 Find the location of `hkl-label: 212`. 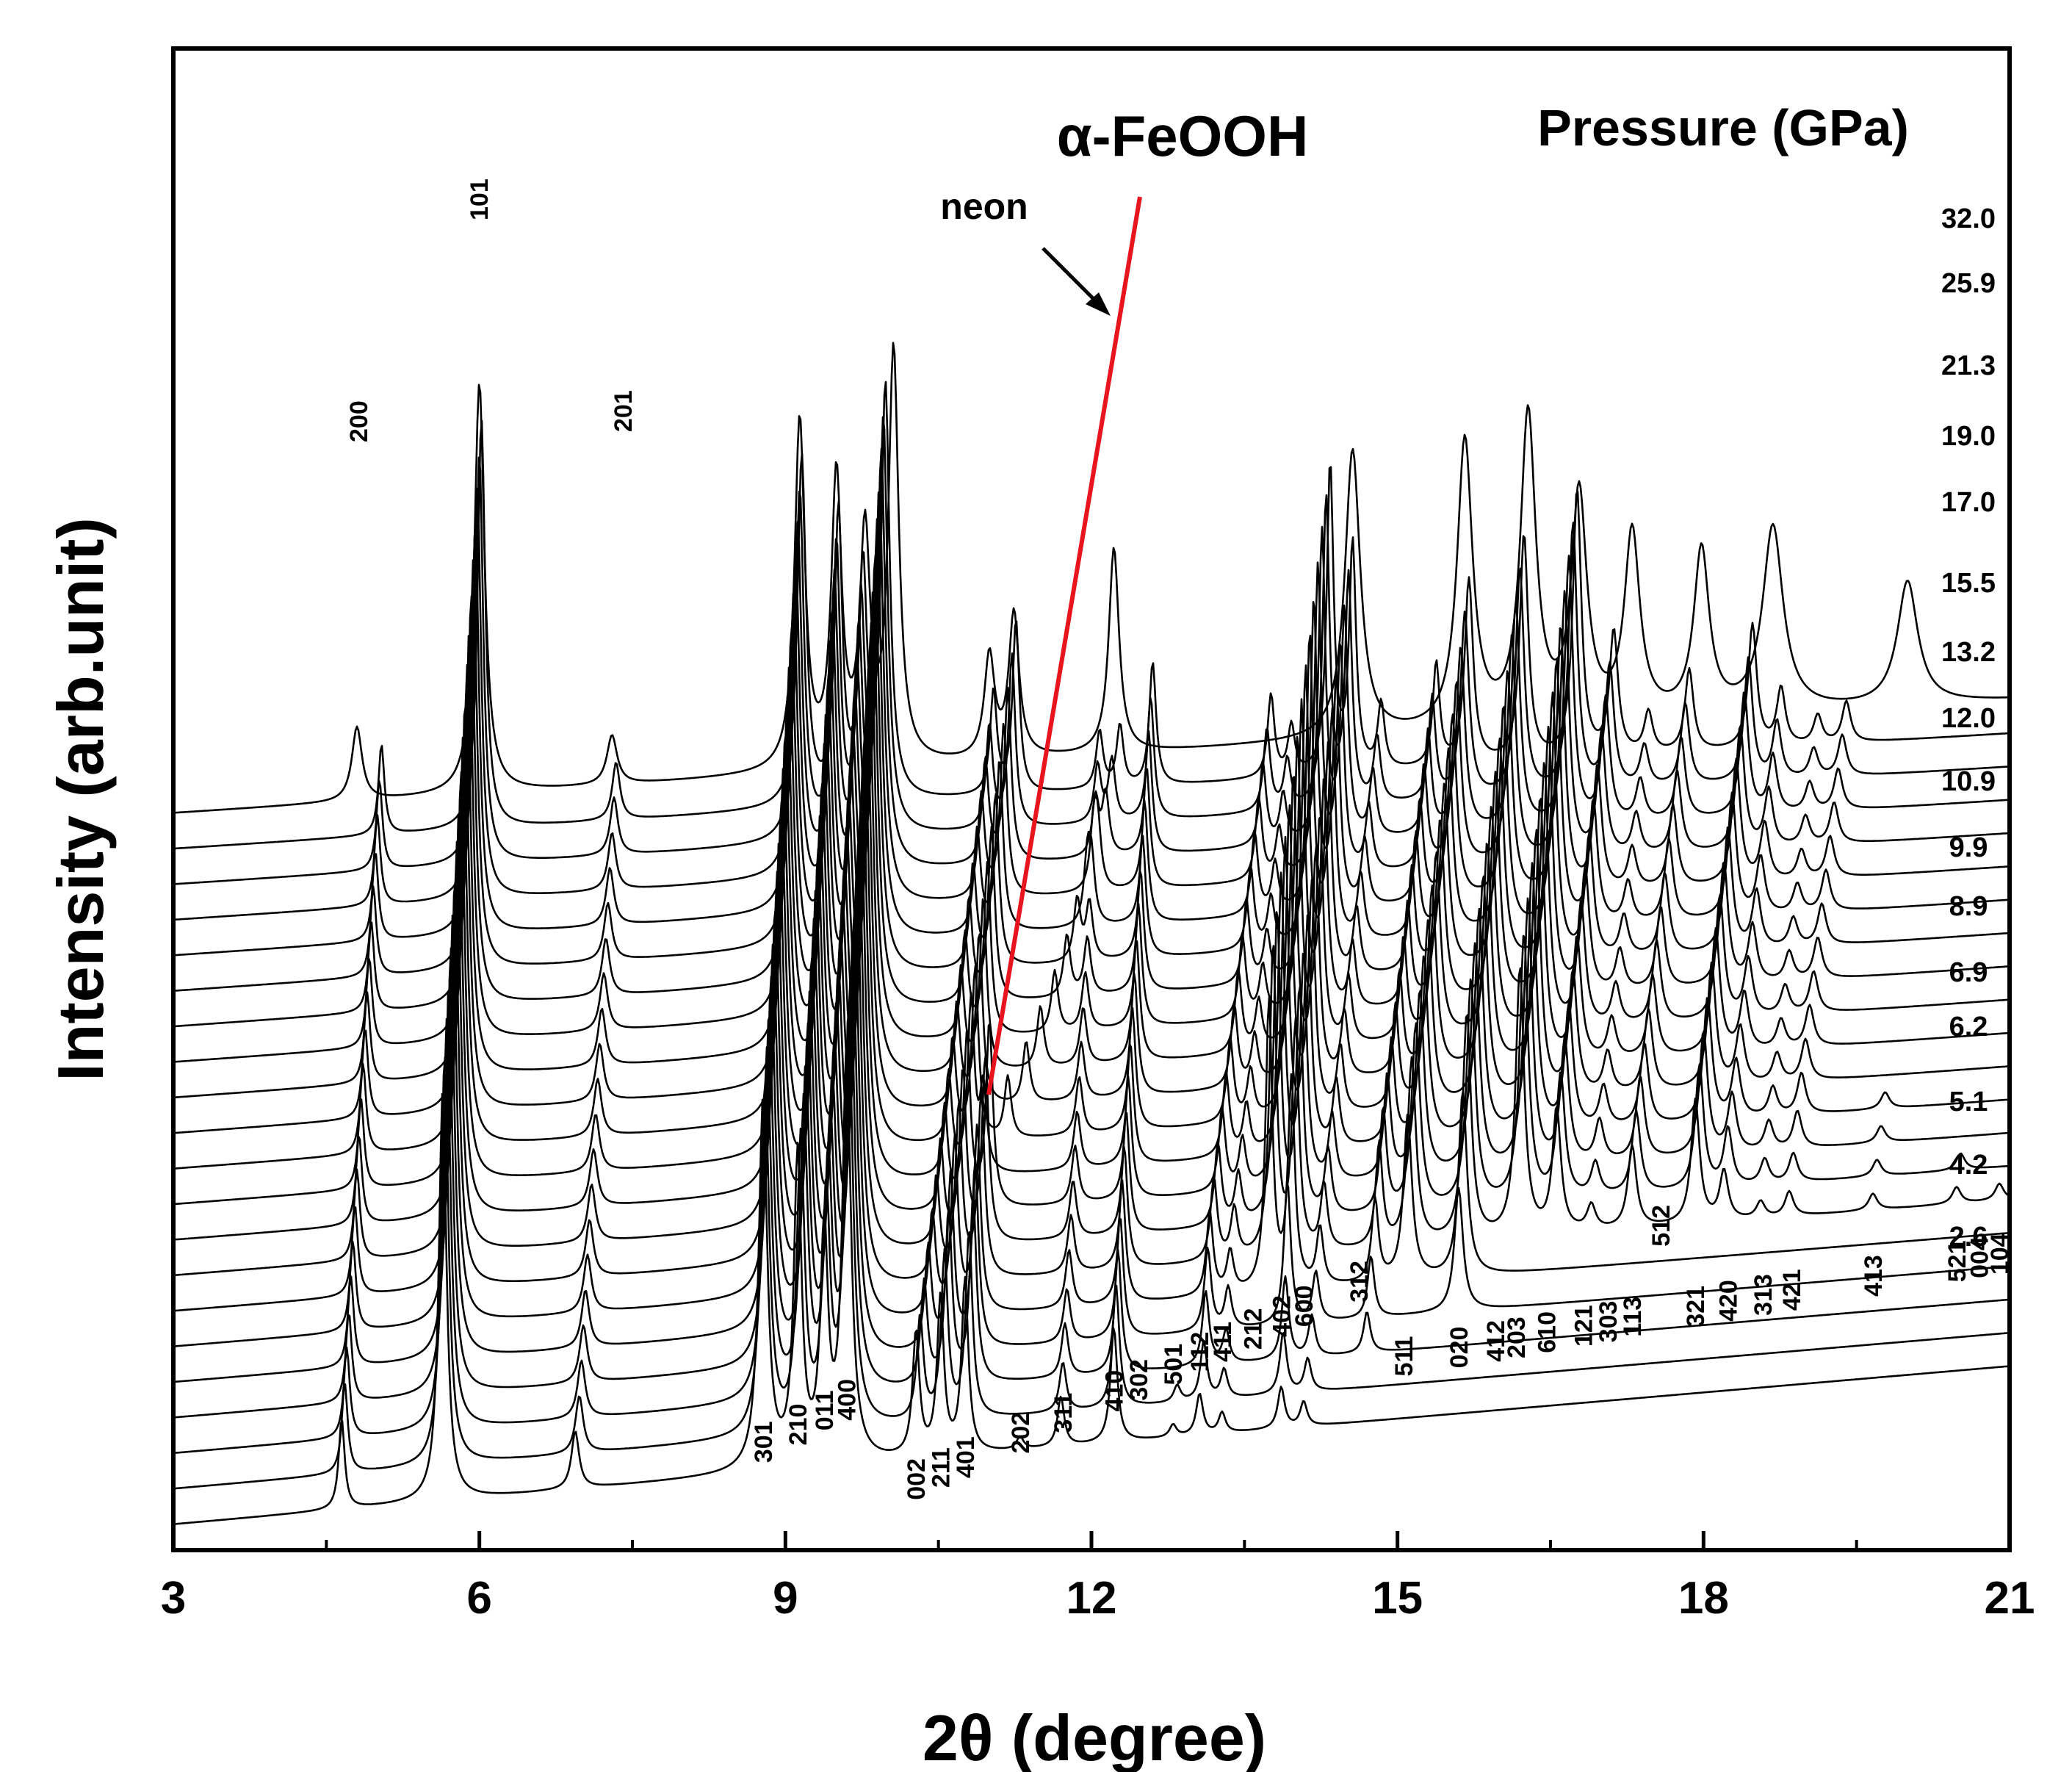

hkl-label: 212 is located at coordinates (1253, 1329).